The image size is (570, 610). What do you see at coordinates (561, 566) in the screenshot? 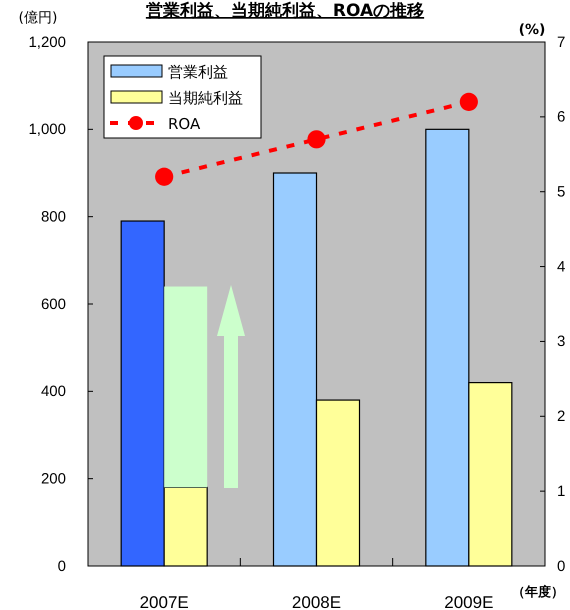
I see `y2-tick-label: 0` at bounding box center [561, 566].